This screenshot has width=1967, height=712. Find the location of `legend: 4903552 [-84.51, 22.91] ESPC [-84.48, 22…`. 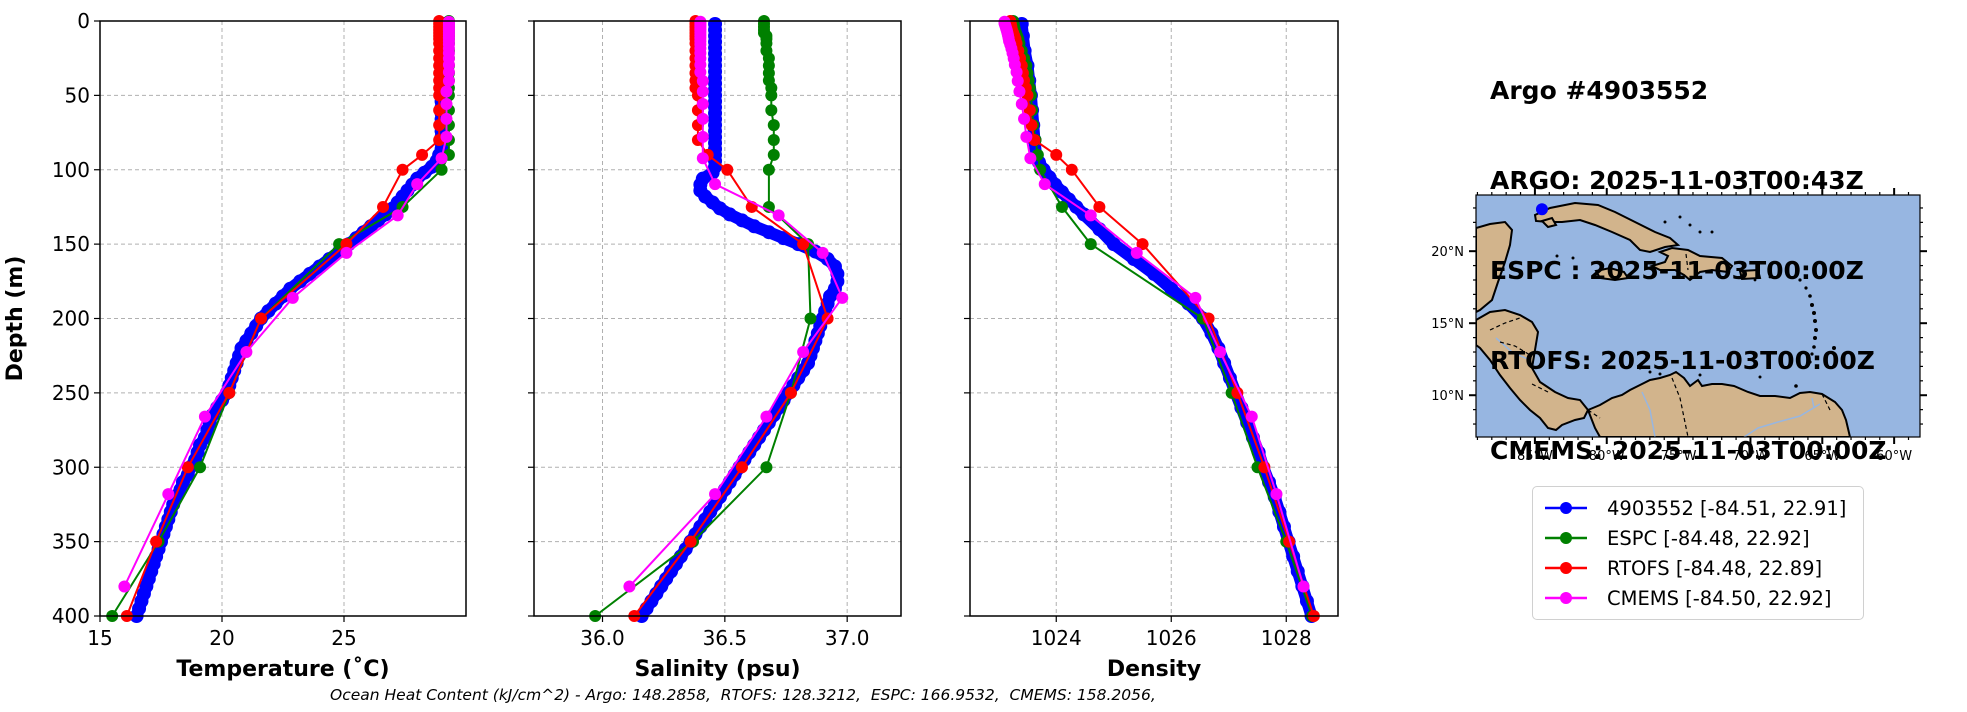

legend: 4903552 [-84.51, 22.91] ESPC [-84.48, 22… is located at coordinates (1698, 553).